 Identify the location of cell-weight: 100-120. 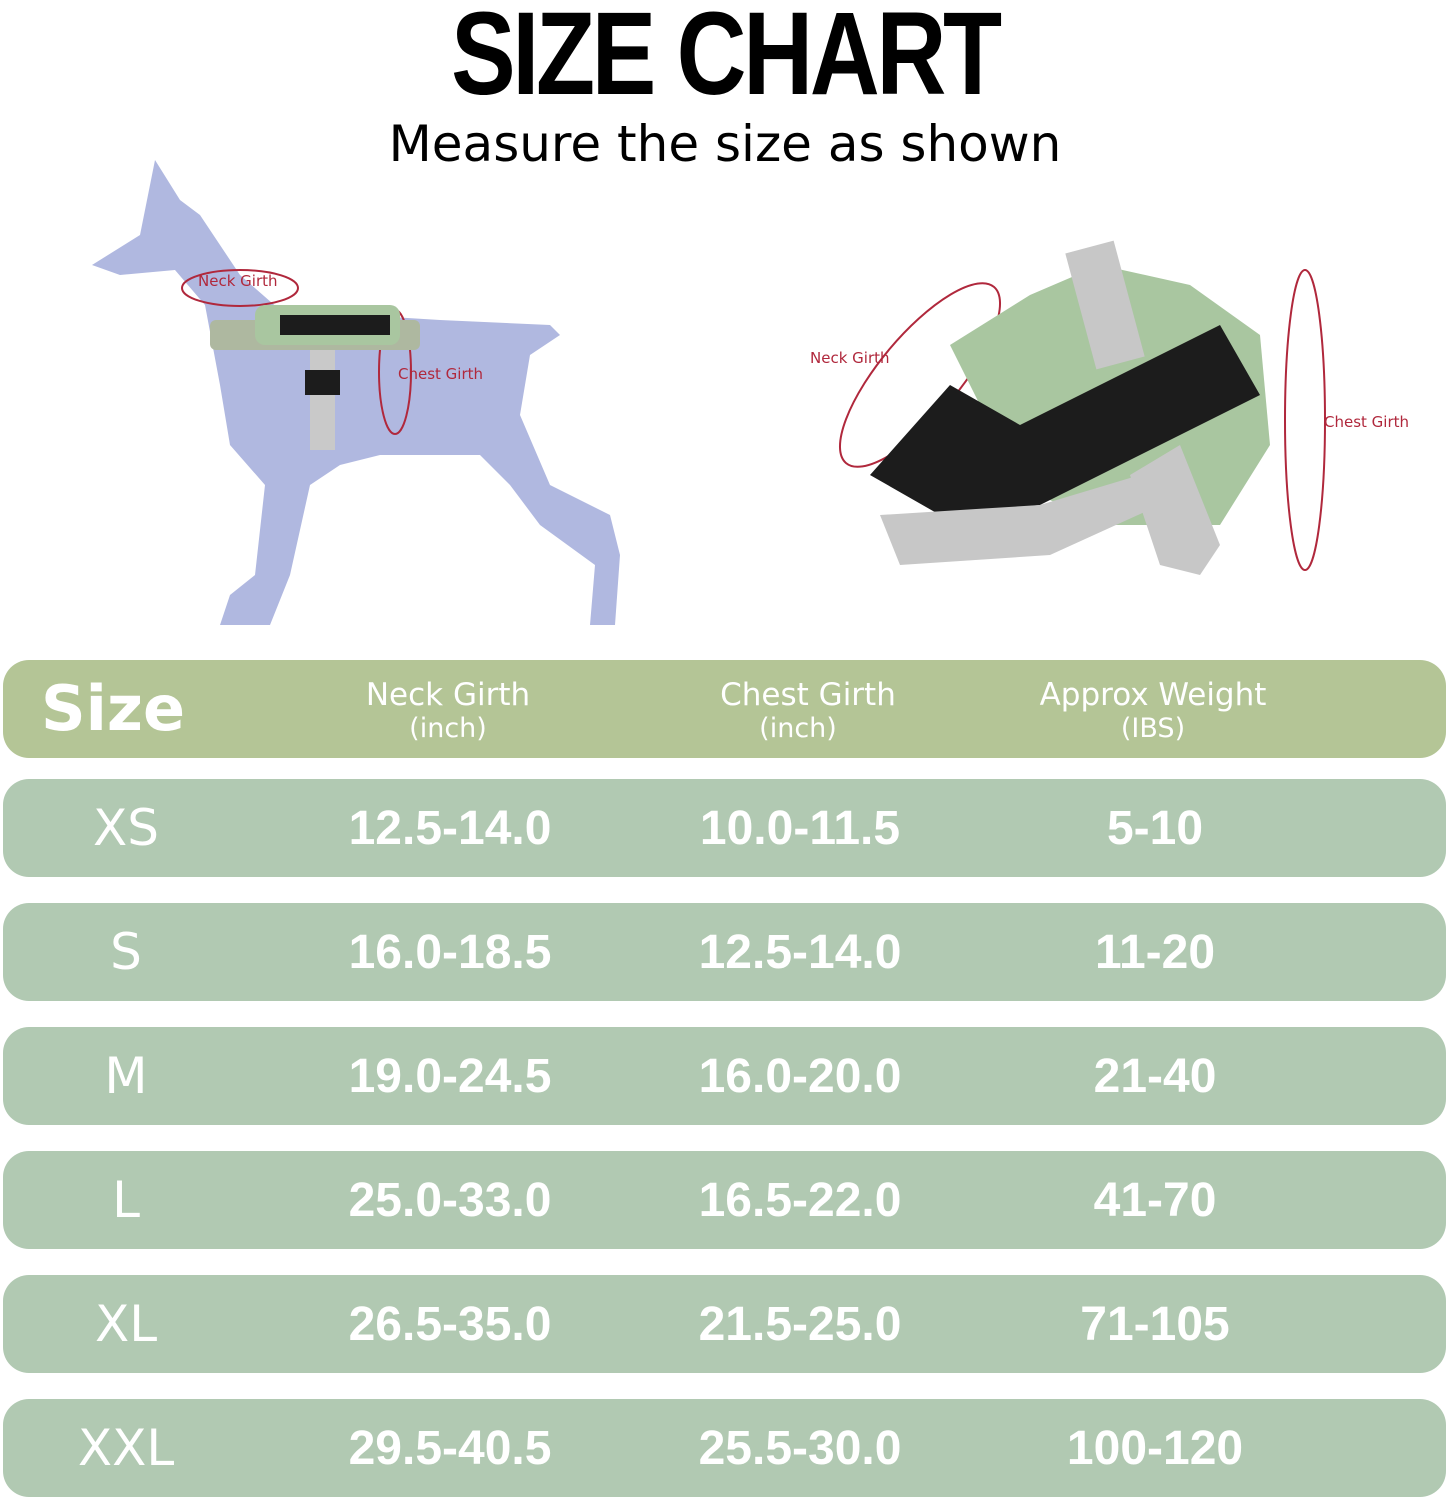
(1155, 1448).